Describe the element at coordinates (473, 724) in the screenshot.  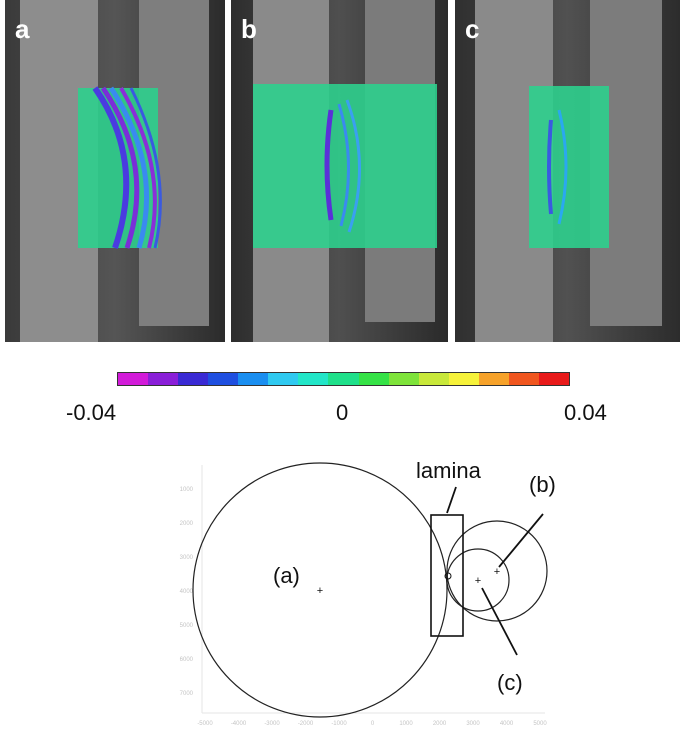
I see `x-tick-label: 3000` at that location.